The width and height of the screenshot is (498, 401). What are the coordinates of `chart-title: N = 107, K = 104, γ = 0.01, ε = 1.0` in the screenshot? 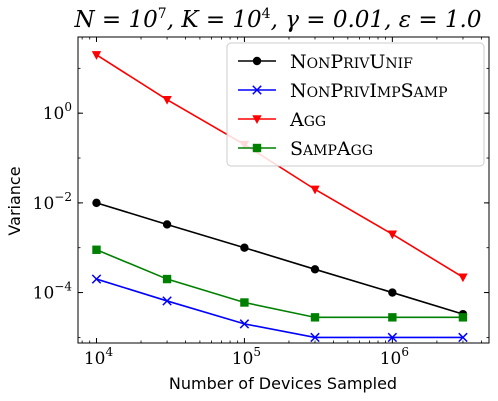 It's located at (277, 19).